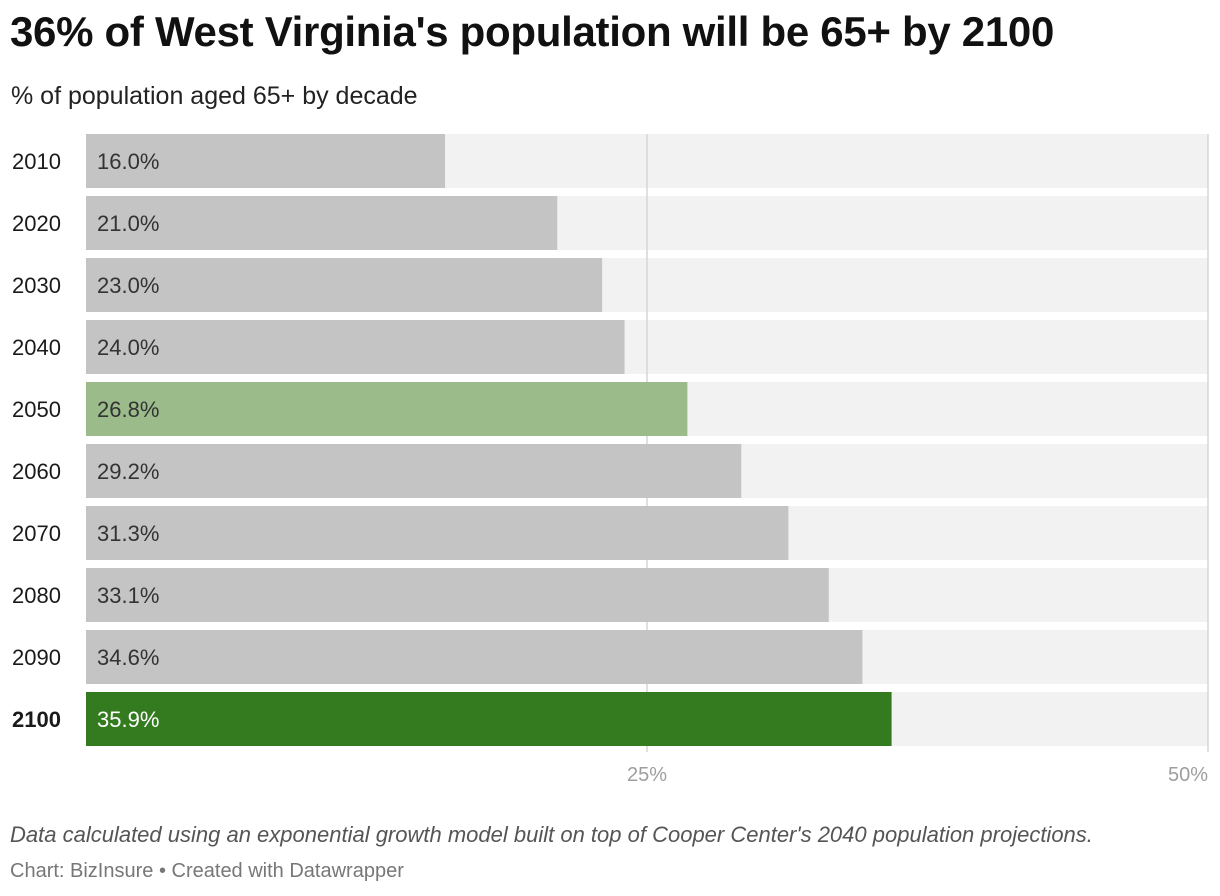 This screenshot has height=896, width=1220. Describe the element at coordinates (36, 471) in the screenshot. I see `category-label: 2060` at that location.